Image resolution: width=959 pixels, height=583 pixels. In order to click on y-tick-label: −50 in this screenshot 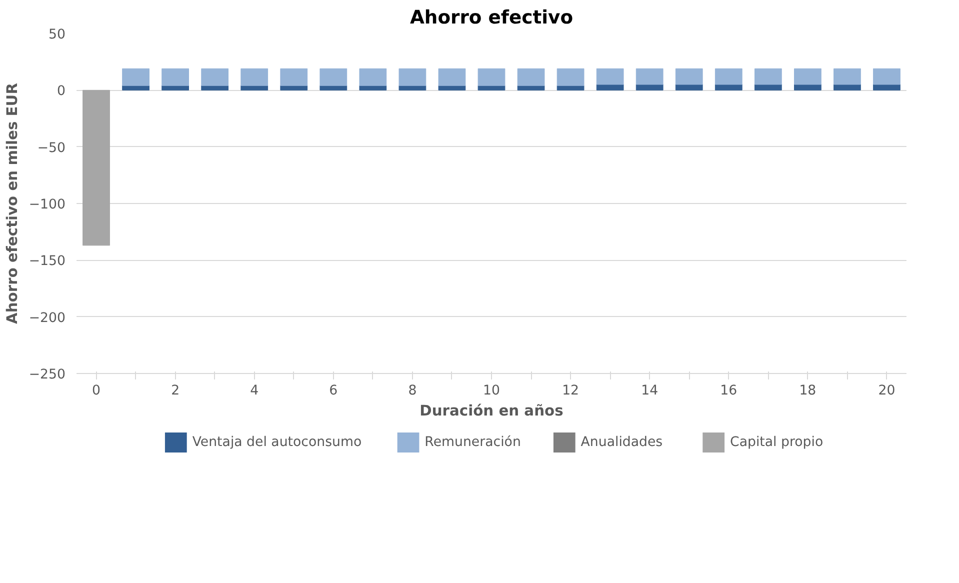, I will do `click(51, 148)`.